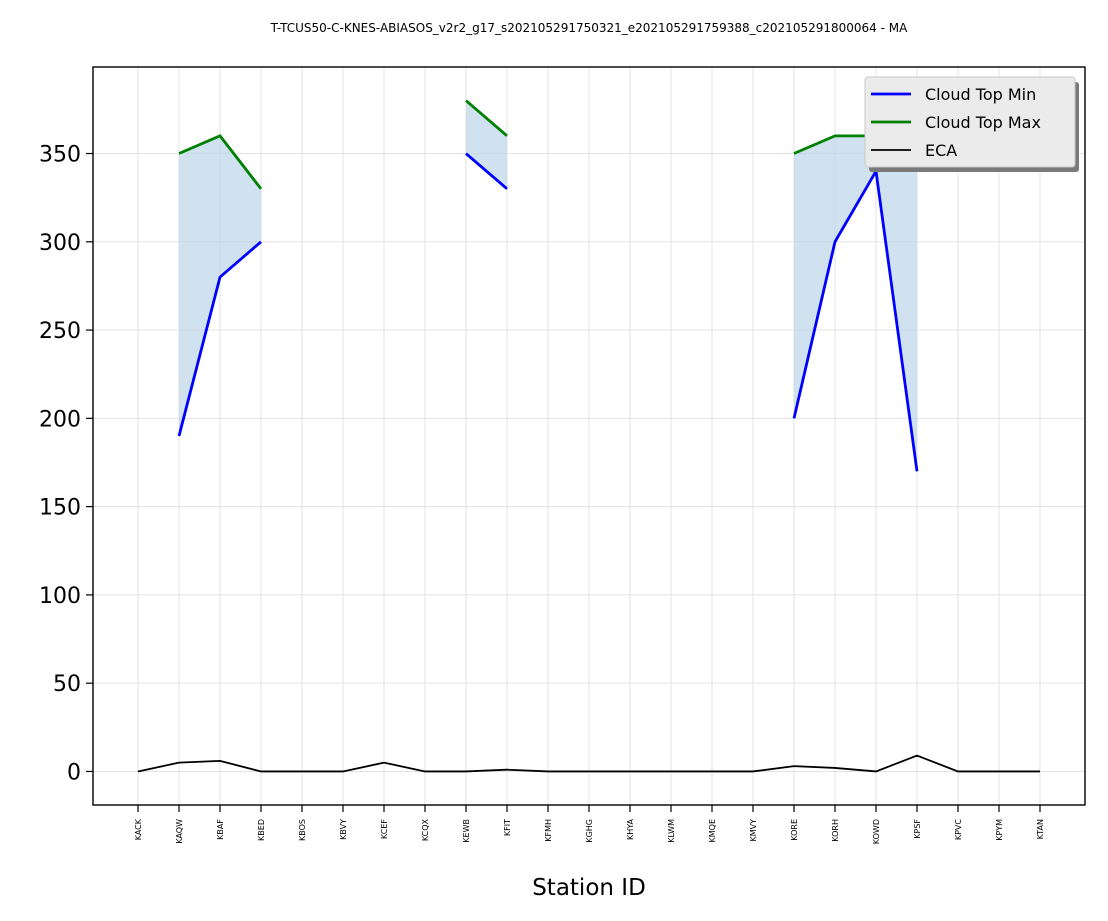 The width and height of the screenshot is (1108, 921). Describe the element at coordinates (60, 331) in the screenshot. I see `y-tick-label: 250` at that location.